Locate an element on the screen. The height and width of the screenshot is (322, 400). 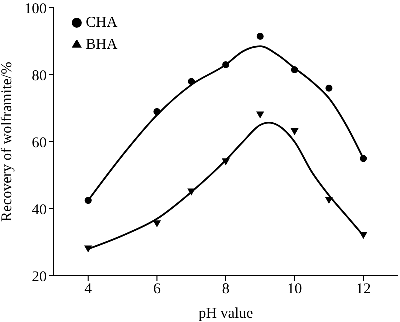
x-tick-label: 4 is located at coordinates (88, 290).